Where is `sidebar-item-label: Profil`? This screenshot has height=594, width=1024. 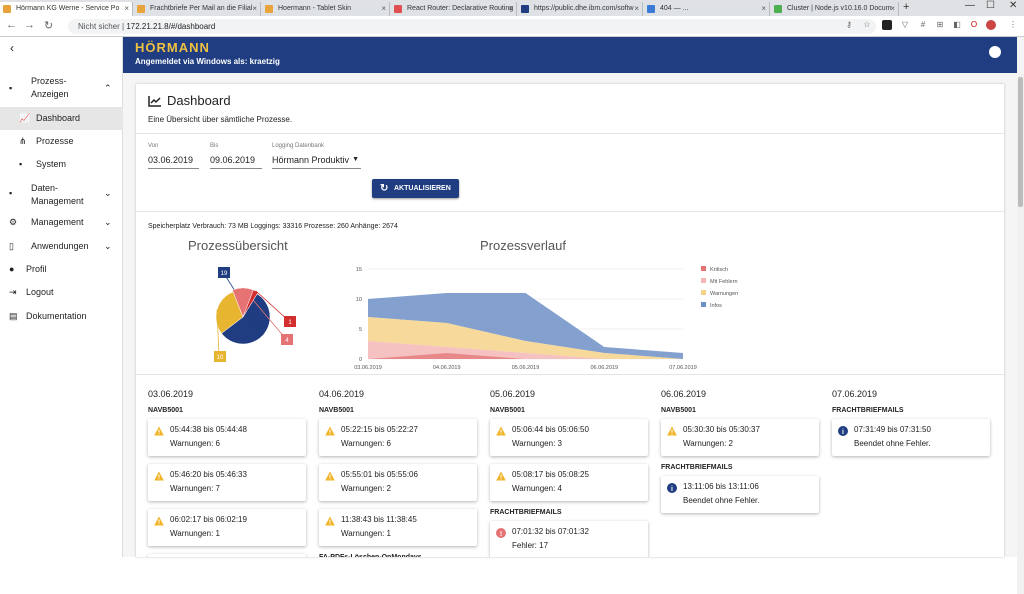 sidebar-item-label: Profil is located at coordinates (36, 268).